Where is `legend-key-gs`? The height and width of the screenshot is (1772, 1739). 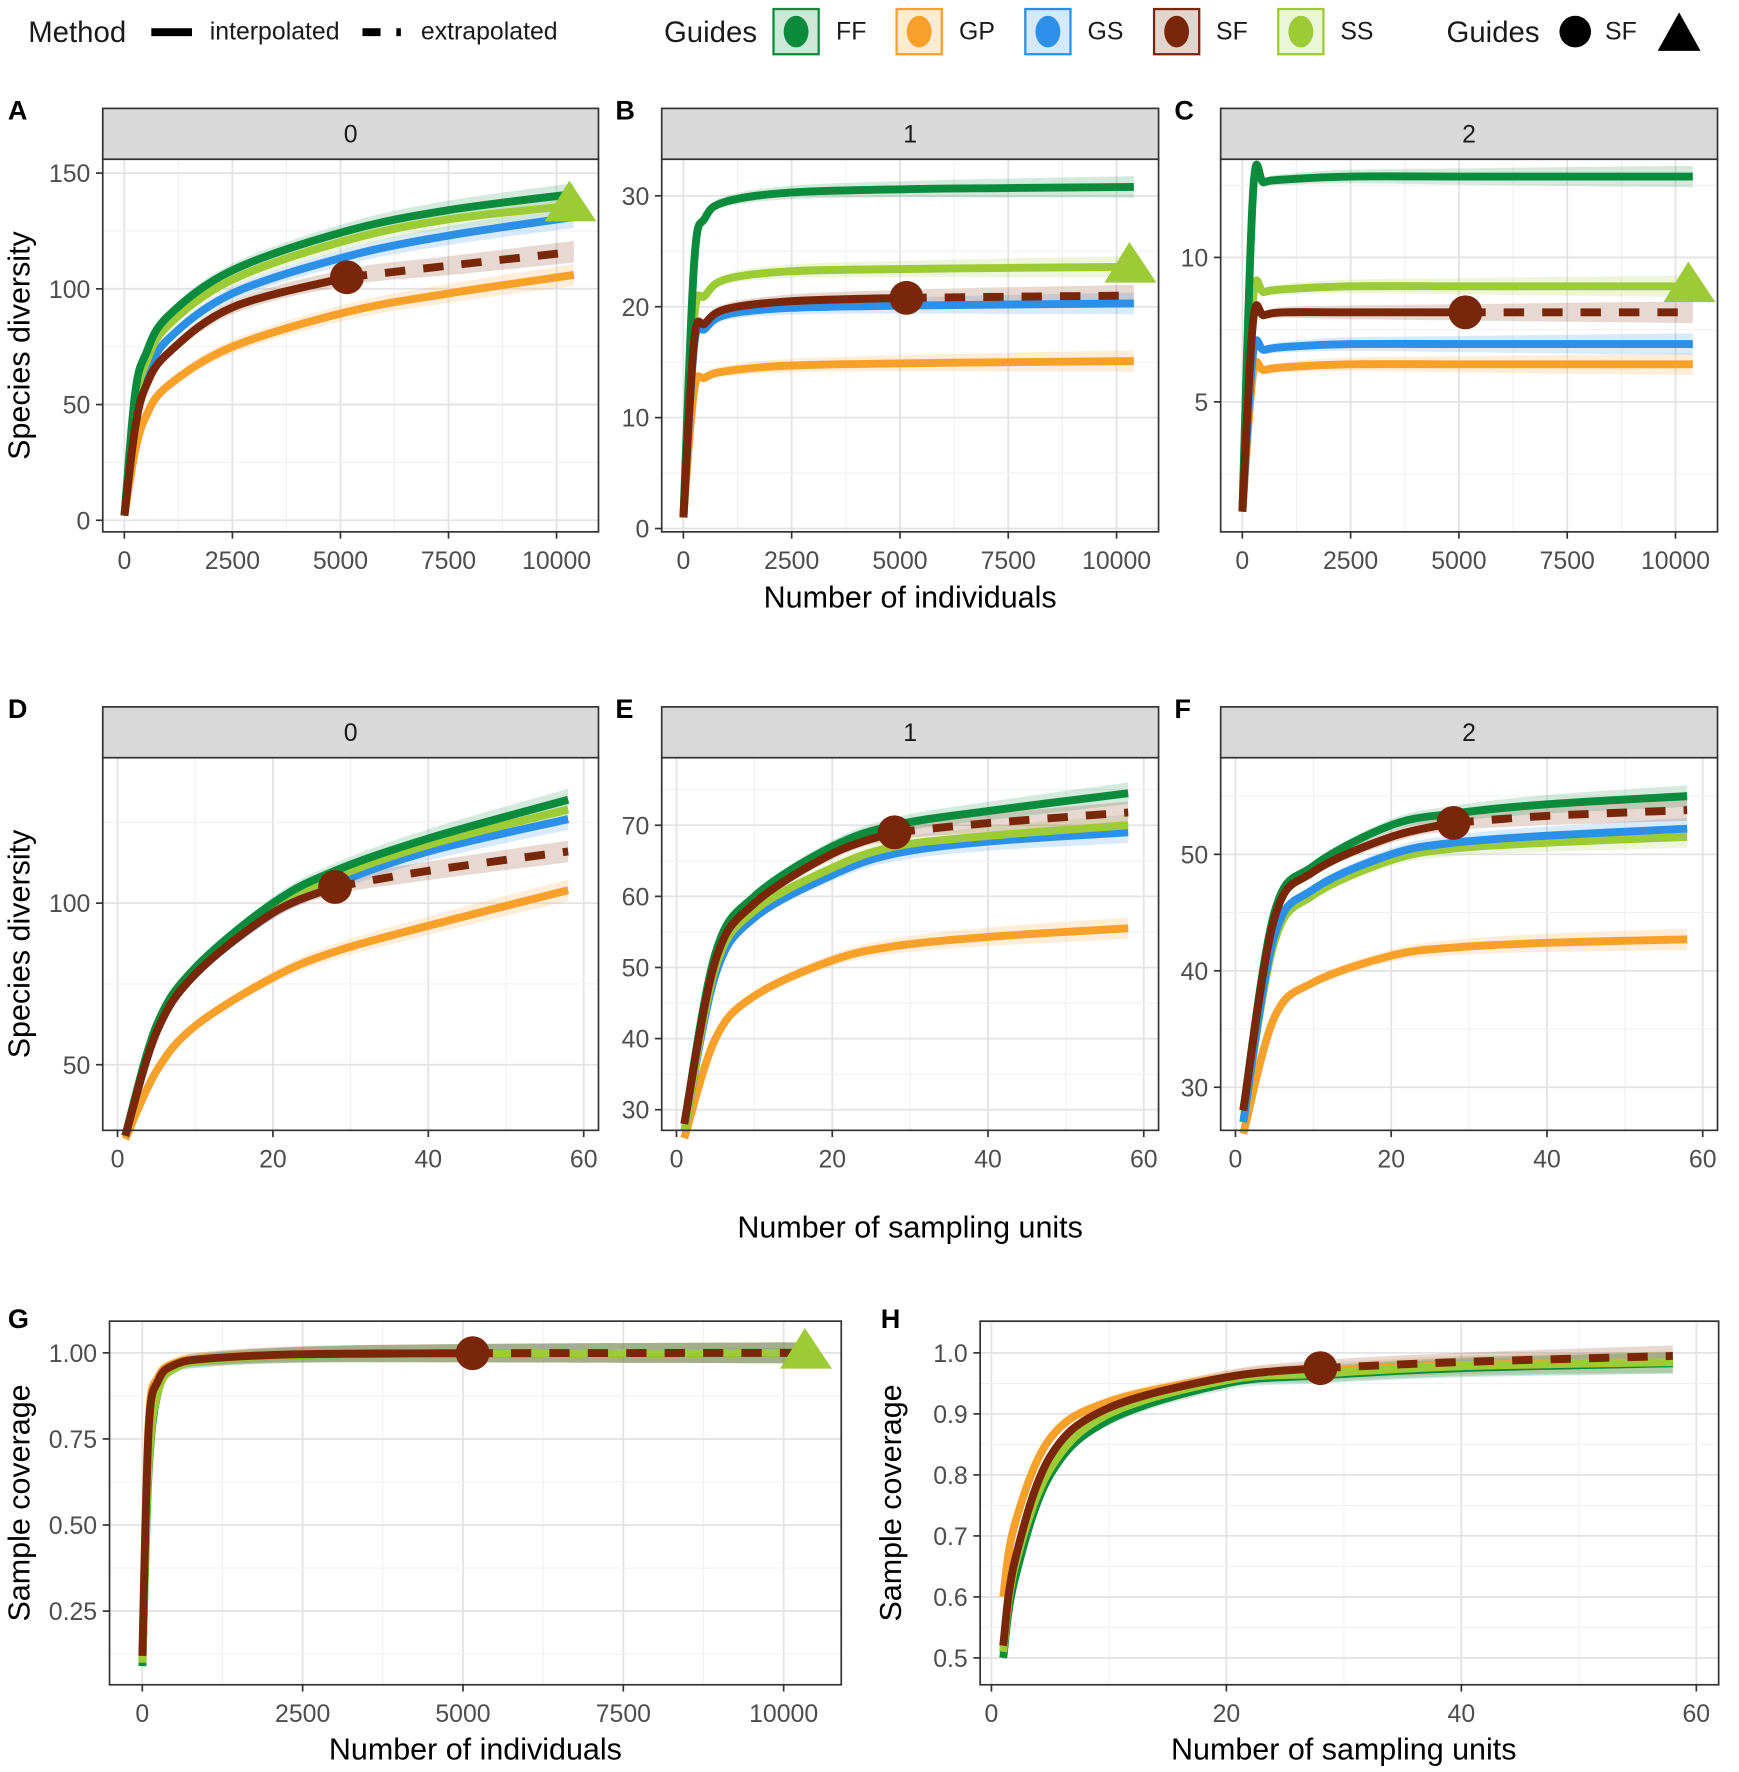
legend-key-gs is located at coordinates (1048, 31).